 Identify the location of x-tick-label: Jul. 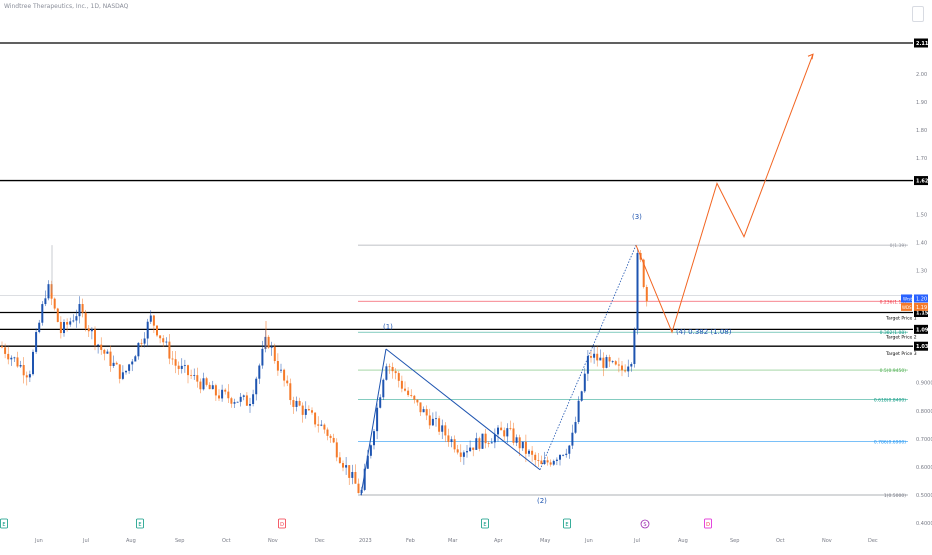
(85, 541).